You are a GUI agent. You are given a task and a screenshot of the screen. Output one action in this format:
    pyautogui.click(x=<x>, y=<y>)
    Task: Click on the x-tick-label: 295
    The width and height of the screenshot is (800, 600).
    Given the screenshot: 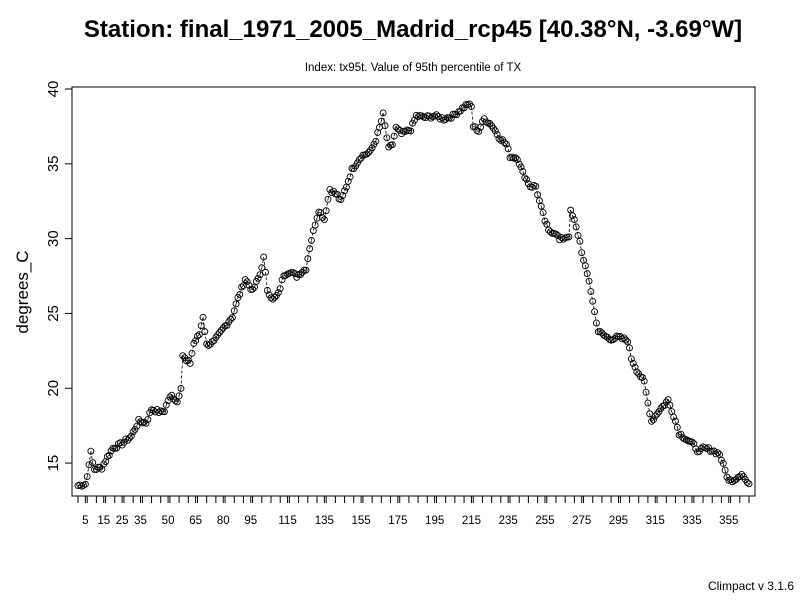 What is the action you would take?
    pyautogui.click(x=618, y=521)
    